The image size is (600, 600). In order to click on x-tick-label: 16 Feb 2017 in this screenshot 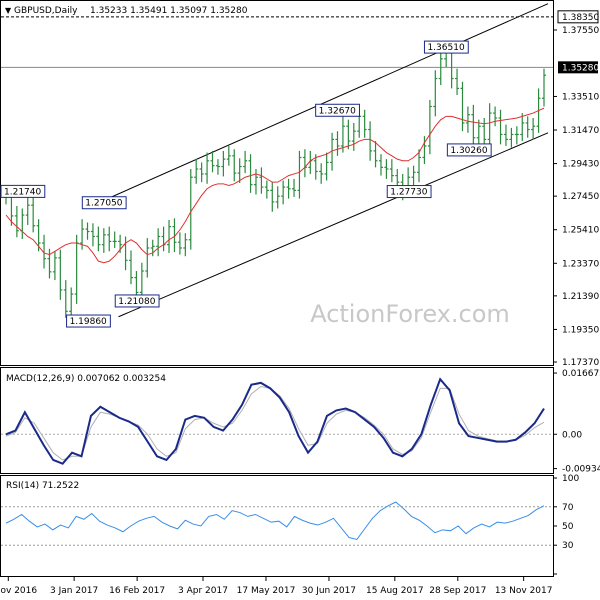, I will do `click(137, 591)`.